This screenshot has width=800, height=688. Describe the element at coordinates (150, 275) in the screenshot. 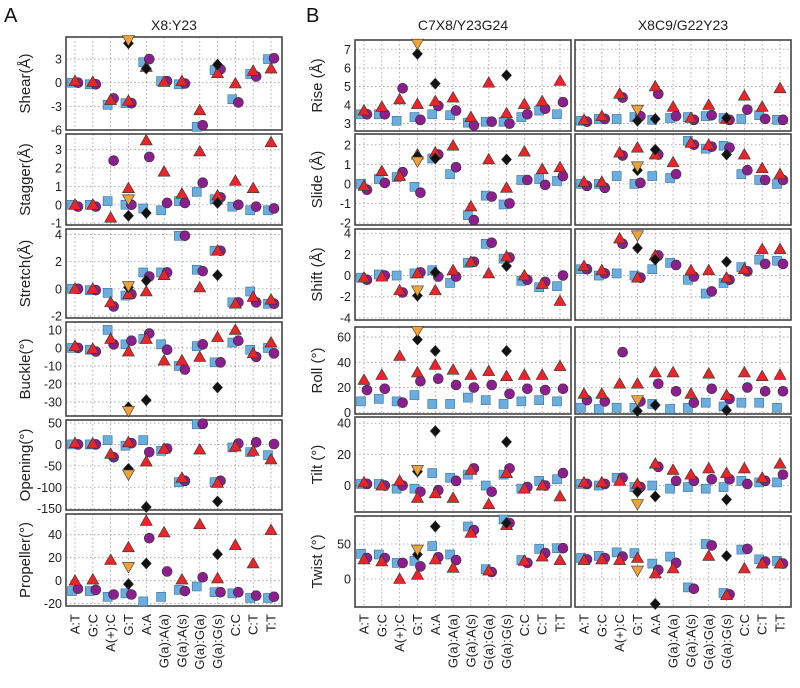

I see `panel-stretch: 4 2 0 -2 Stretch(Å)` at that location.